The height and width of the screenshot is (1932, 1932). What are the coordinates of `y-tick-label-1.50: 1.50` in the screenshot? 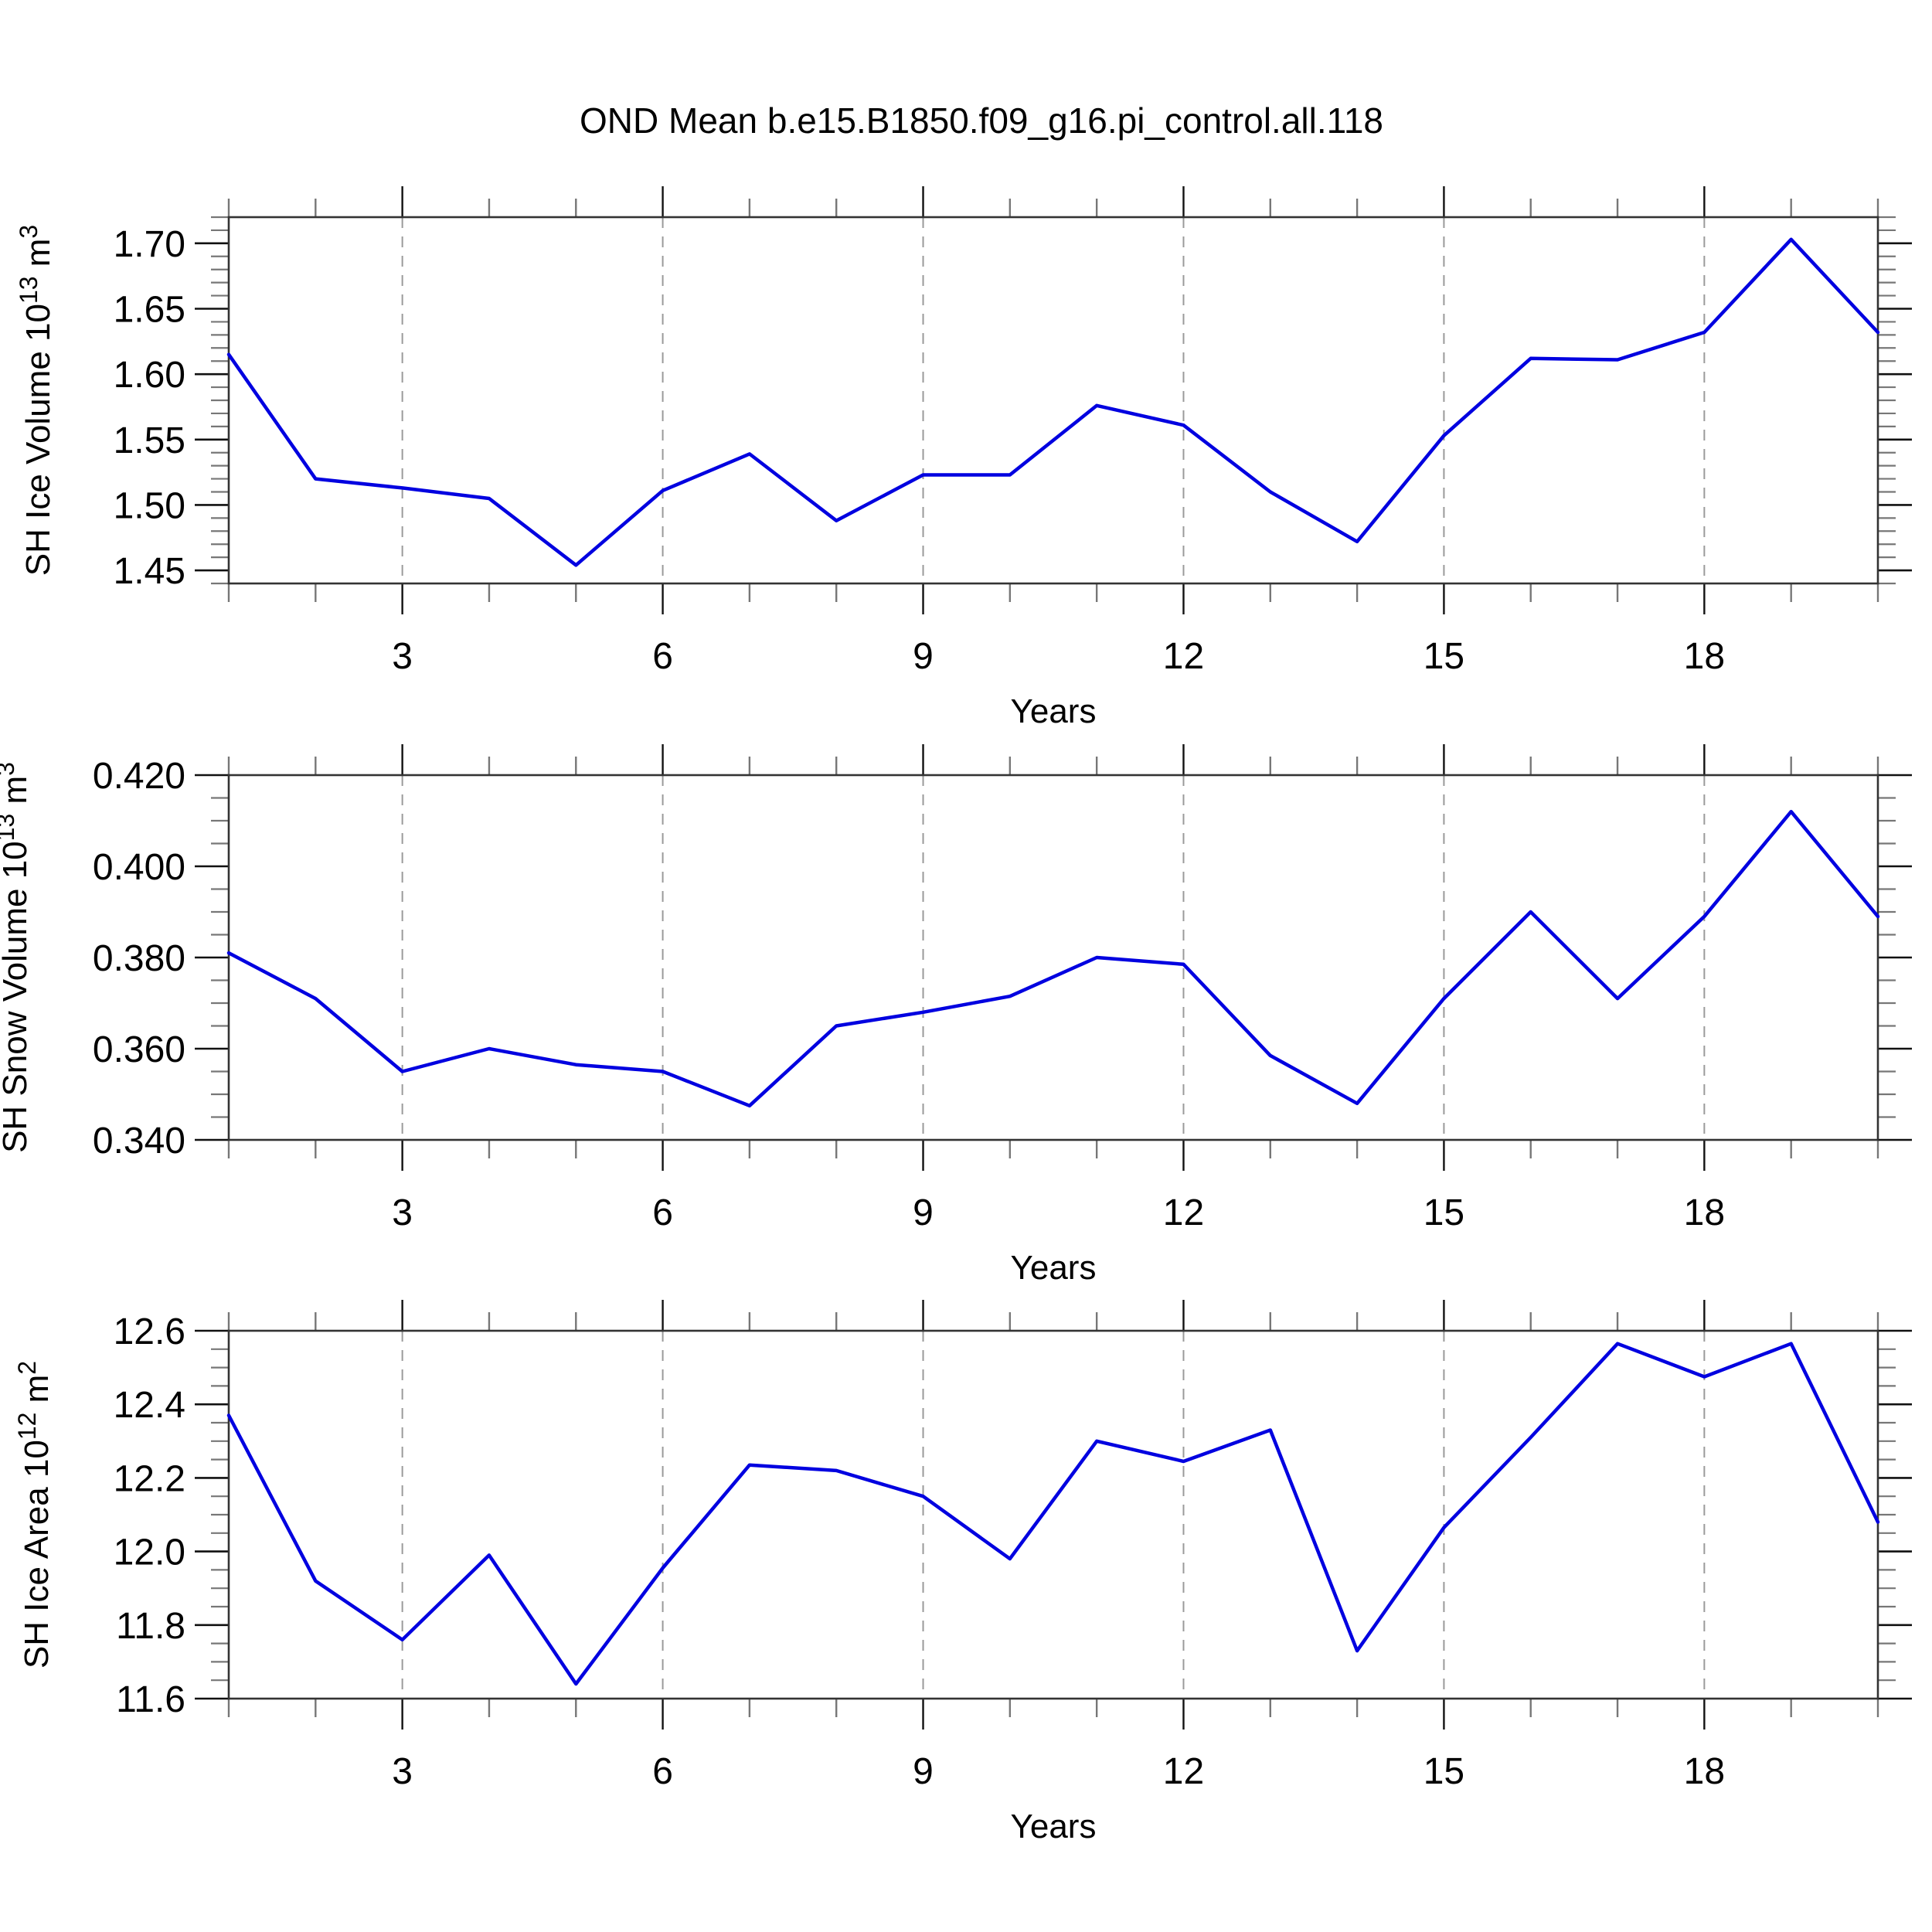 It's located at (150, 506).